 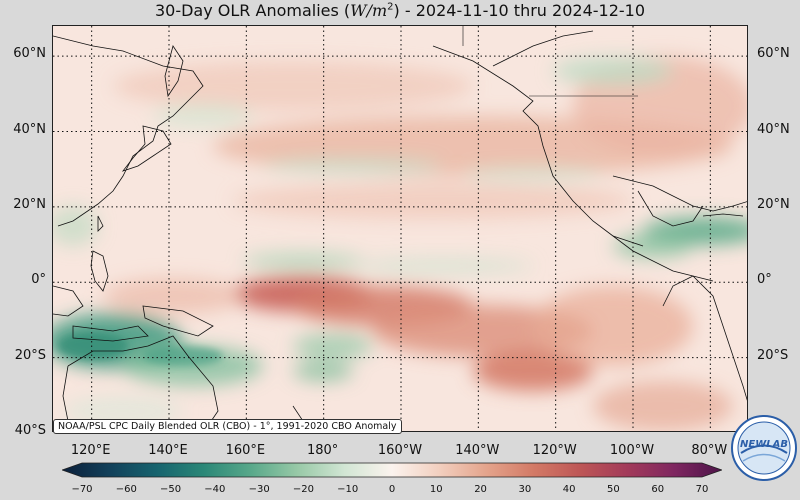 I want to click on colorbar-tick-label: −10, so click(x=348, y=489).